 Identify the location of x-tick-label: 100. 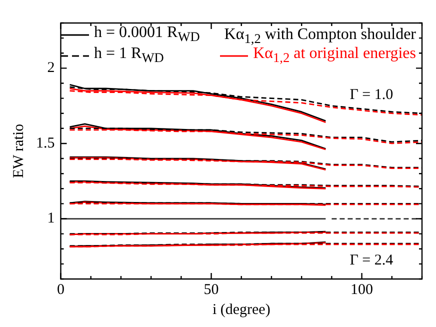
(362, 290).